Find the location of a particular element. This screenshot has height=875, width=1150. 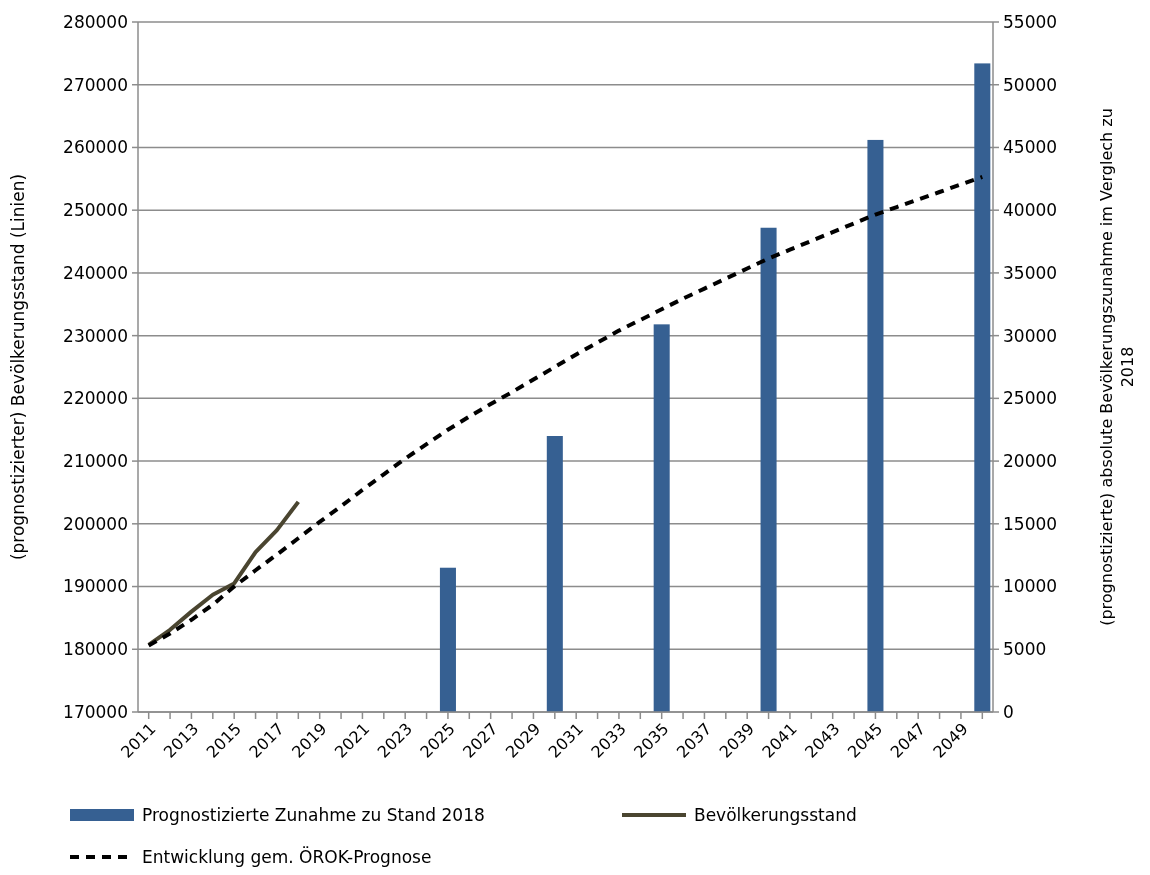

y-tick-label: 250000 is located at coordinates (95, 210).